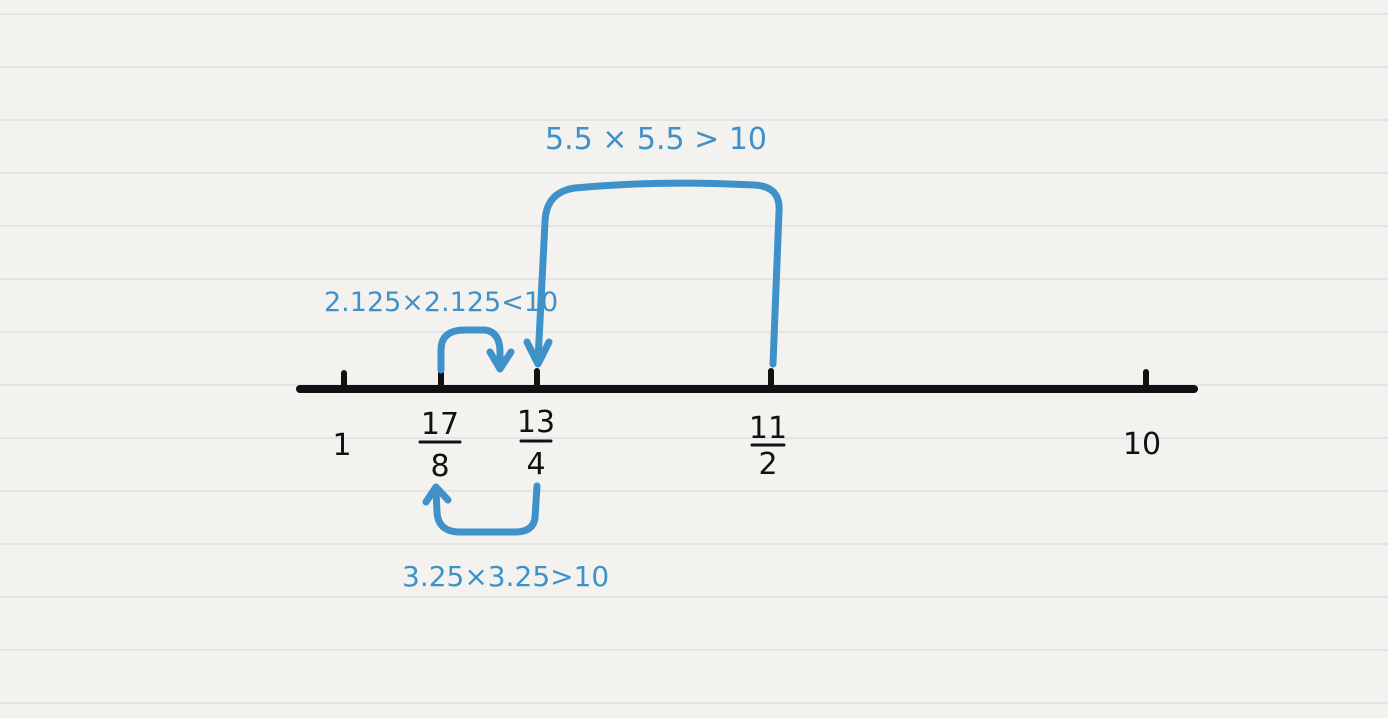 The image size is (1388, 718). What do you see at coordinates (1142, 444) in the screenshot?
I see `label-10: 10` at bounding box center [1142, 444].